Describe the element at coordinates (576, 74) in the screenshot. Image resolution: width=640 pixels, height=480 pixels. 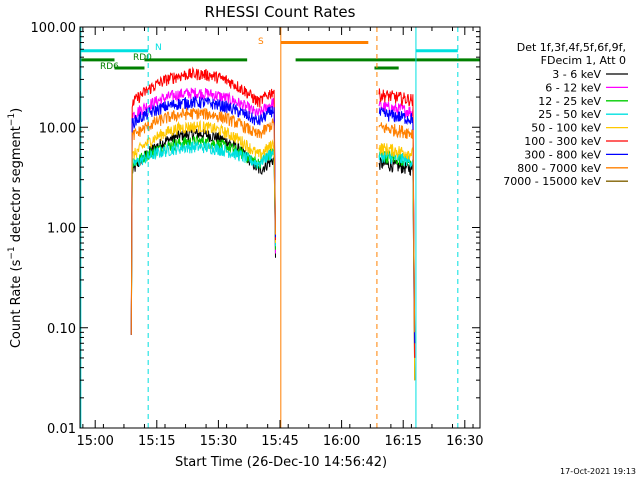
I see `legend-entry-label: 3 - 6 keV` at that location.